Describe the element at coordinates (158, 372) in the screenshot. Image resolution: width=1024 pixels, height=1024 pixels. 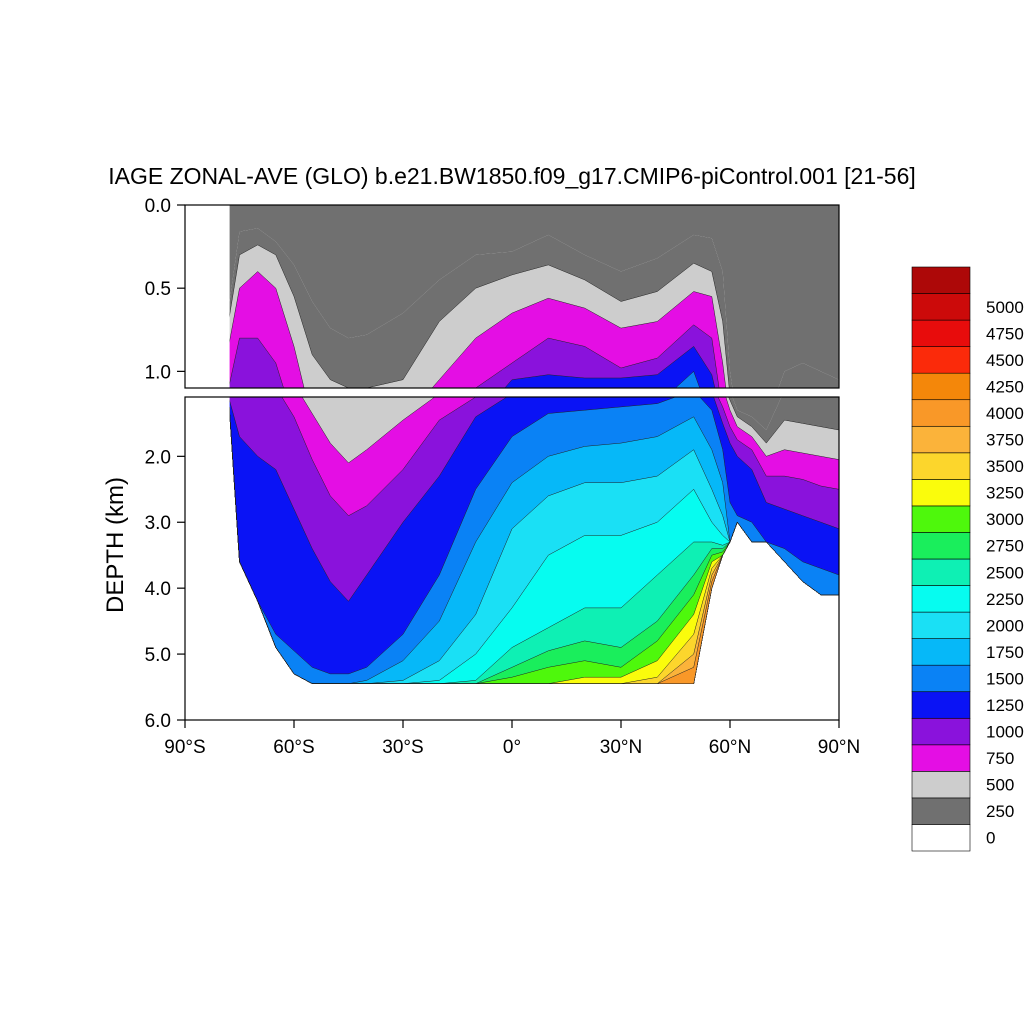
I see `y-tick-label: 1.0` at that location.